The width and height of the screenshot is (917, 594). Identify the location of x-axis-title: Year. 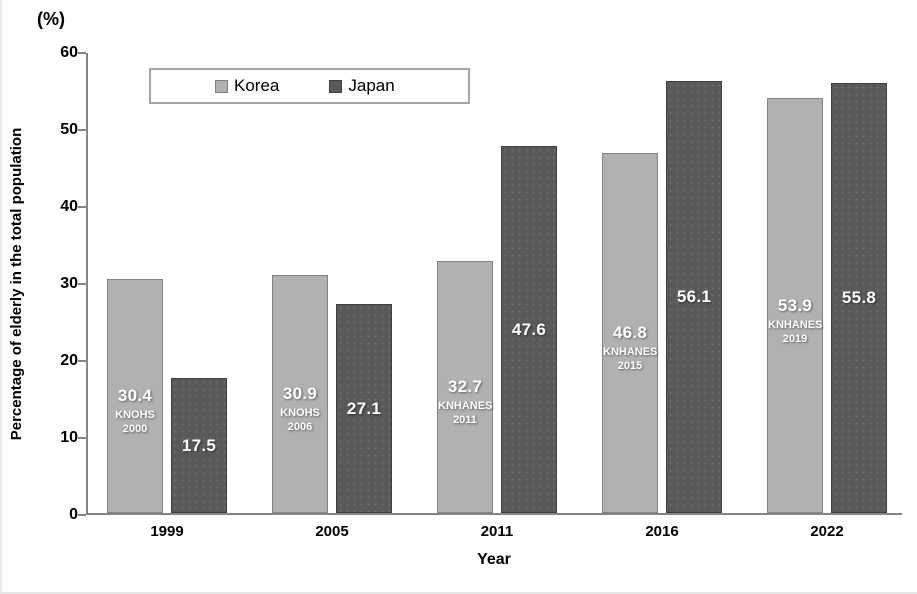
(494, 559).